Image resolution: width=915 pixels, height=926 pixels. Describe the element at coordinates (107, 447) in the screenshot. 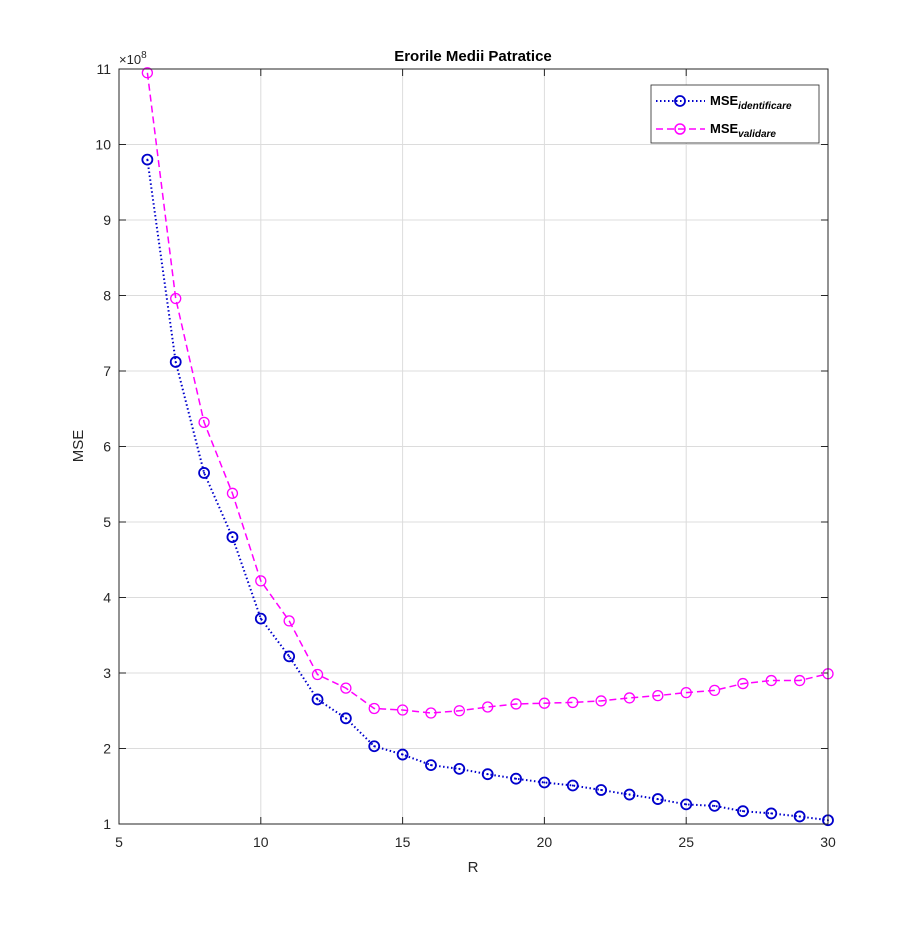

I see `y-tick-label: 6` at that location.